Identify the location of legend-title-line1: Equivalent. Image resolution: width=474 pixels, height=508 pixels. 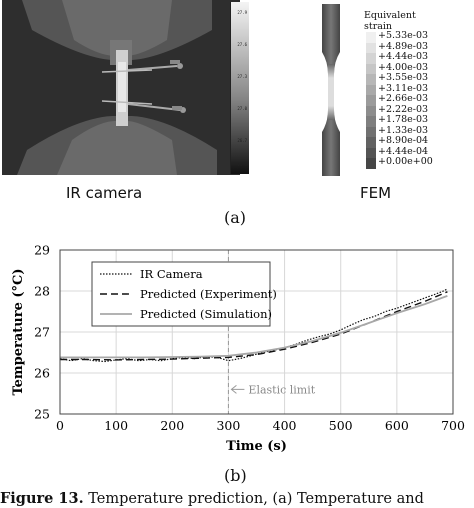
(390, 15).